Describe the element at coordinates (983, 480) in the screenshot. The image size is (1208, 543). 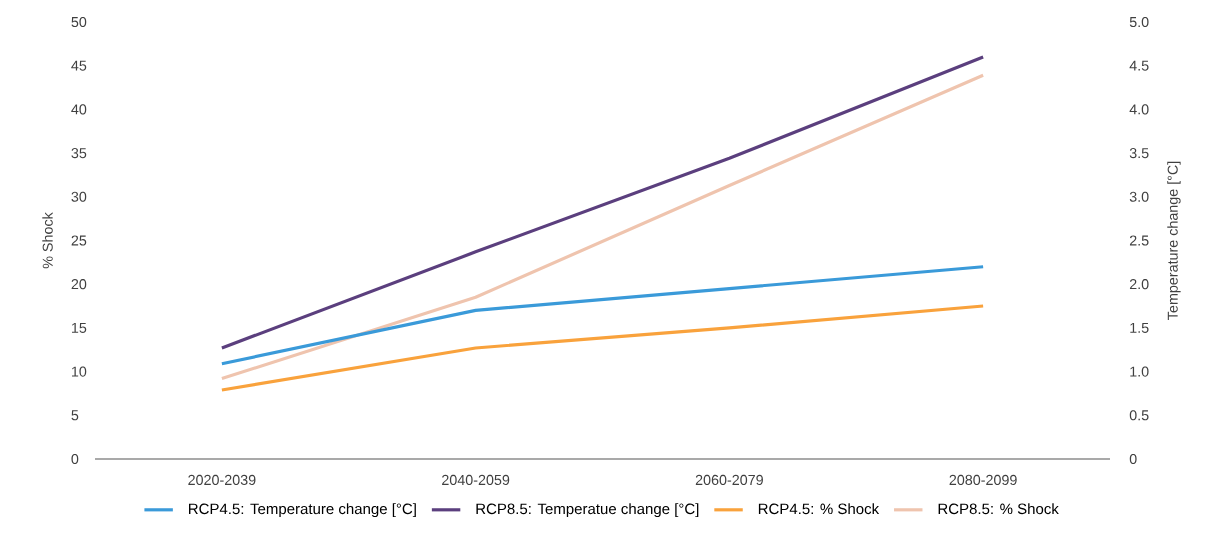
I see `x-tick-label: 2080-2099` at that location.